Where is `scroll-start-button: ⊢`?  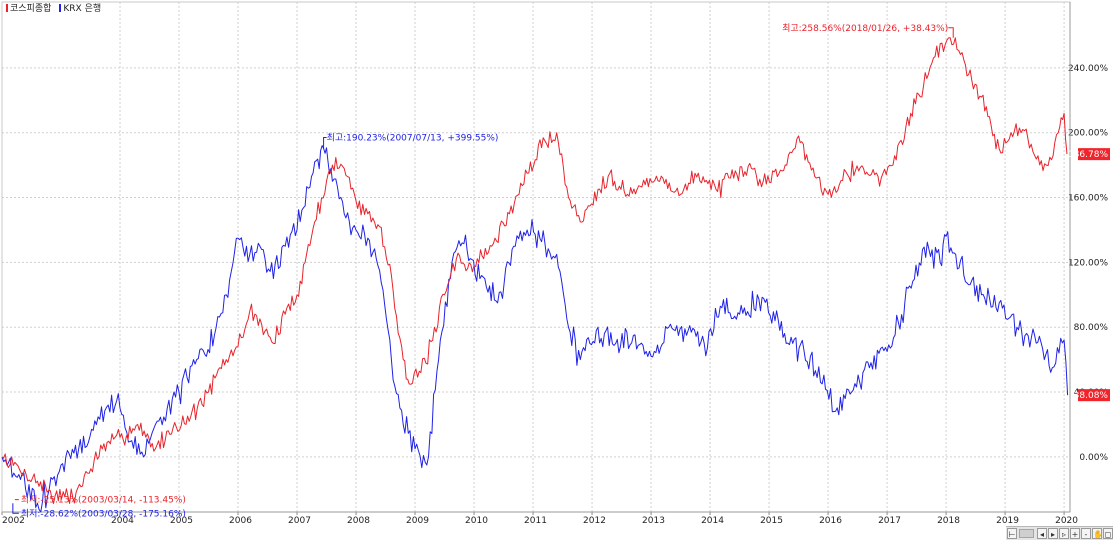
scroll-start-button: ⊢ is located at coordinates (1012, 533).